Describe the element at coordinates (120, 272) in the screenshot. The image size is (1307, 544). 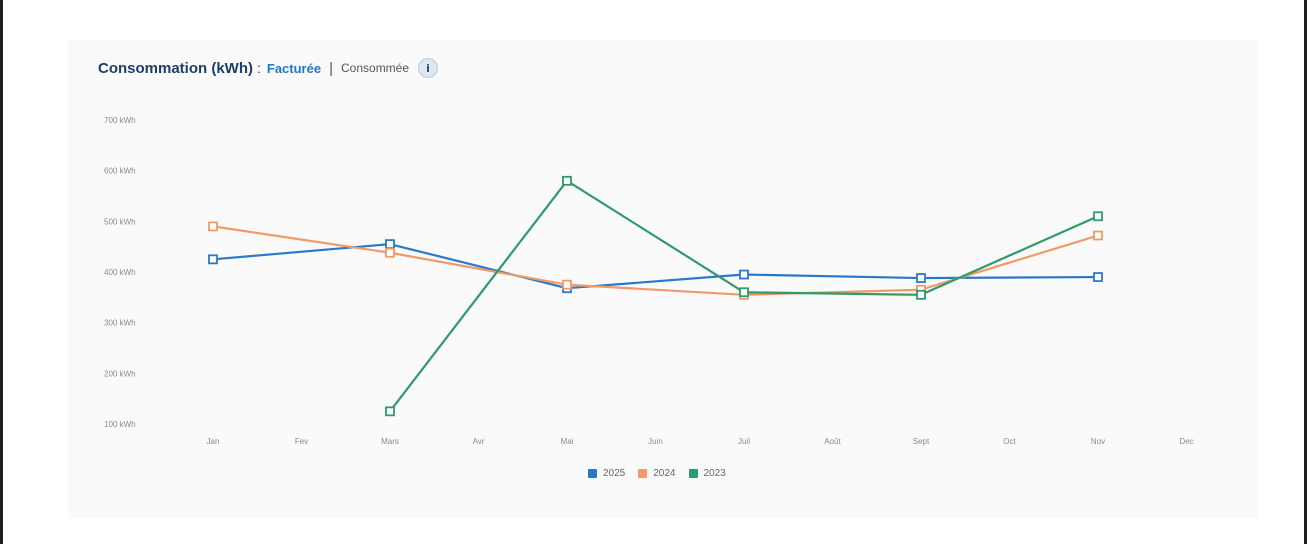
I see `y-tick-label: 400 kWh` at that location.